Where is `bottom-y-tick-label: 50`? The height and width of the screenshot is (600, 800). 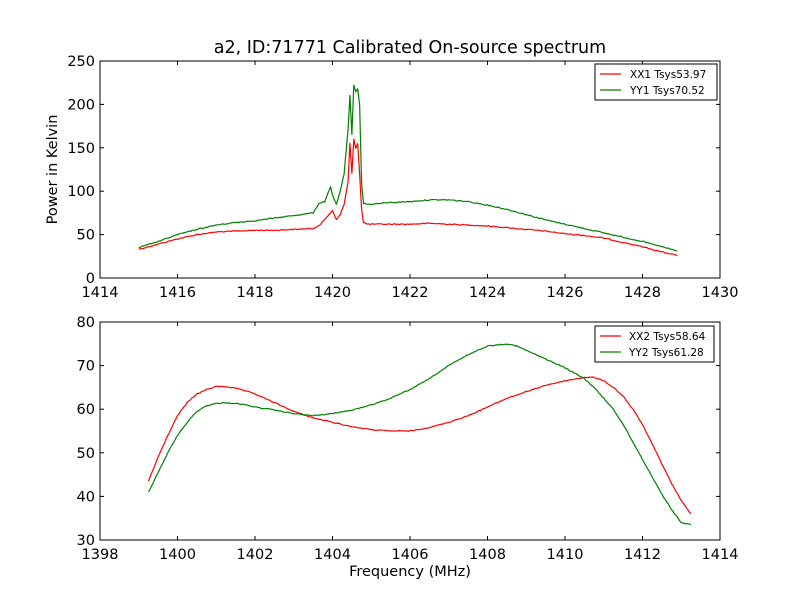
bottom-y-tick-label: 50 is located at coordinates (86, 454).